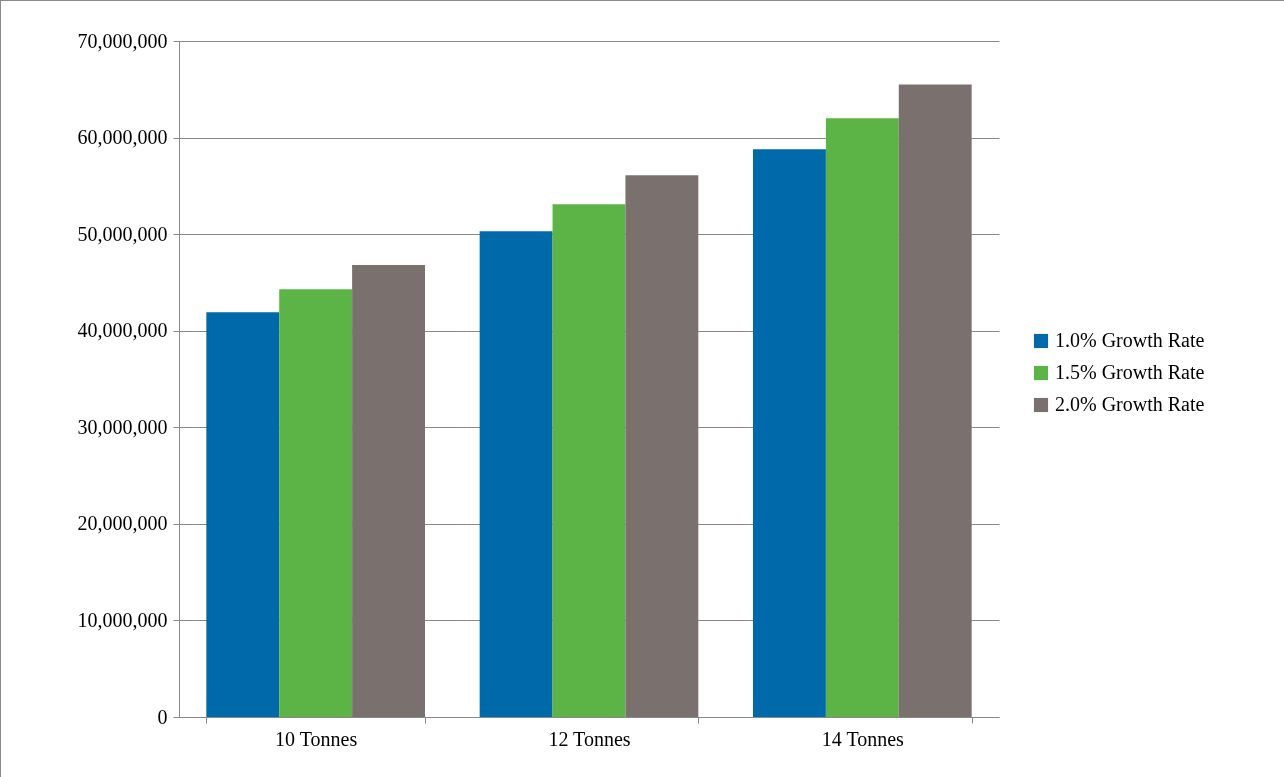 This screenshot has width=1284, height=777. I want to click on y-tick-label: 30,000,000, so click(122, 426).